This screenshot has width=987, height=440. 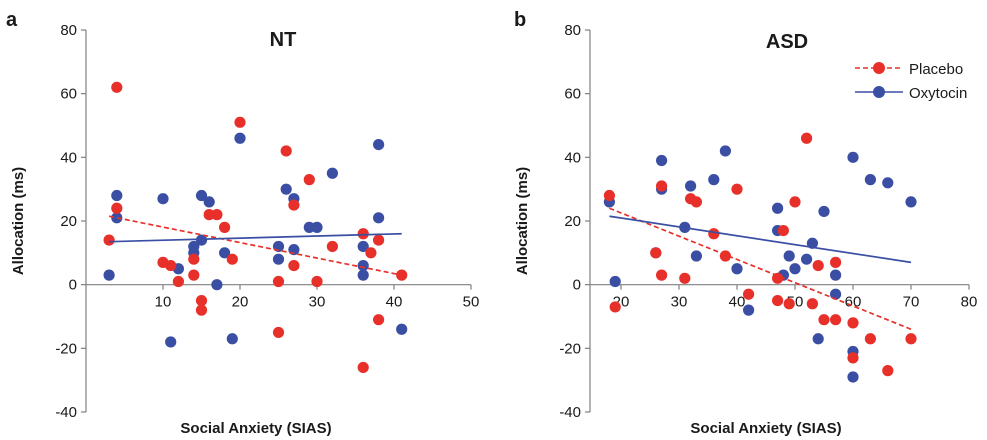 What do you see at coordinates (255, 428) in the screenshot?
I see `x-axis-label-a: Social Anxiety (SIAS)` at bounding box center [255, 428].